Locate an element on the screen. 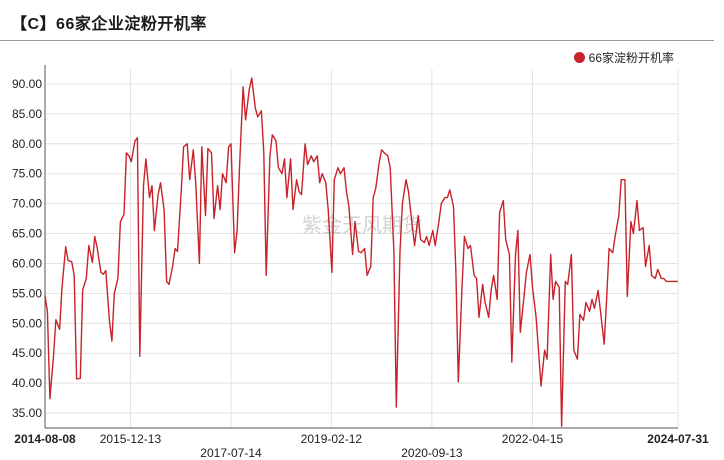 The width and height of the screenshot is (724, 460). y-tick-label: 50.00 is located at coordinates (27, 323).